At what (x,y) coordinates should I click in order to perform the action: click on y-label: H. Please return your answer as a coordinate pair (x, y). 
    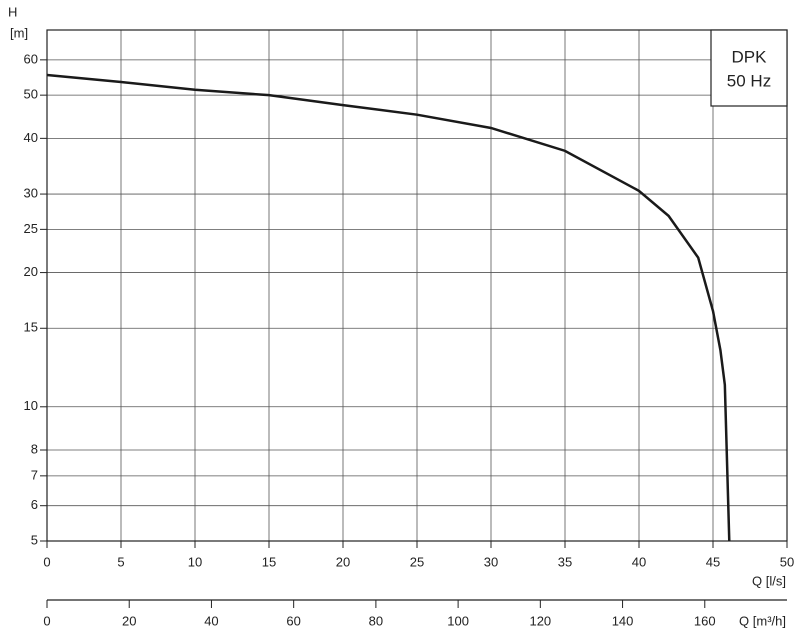
    Looking at the image, I should click on (12, 11).